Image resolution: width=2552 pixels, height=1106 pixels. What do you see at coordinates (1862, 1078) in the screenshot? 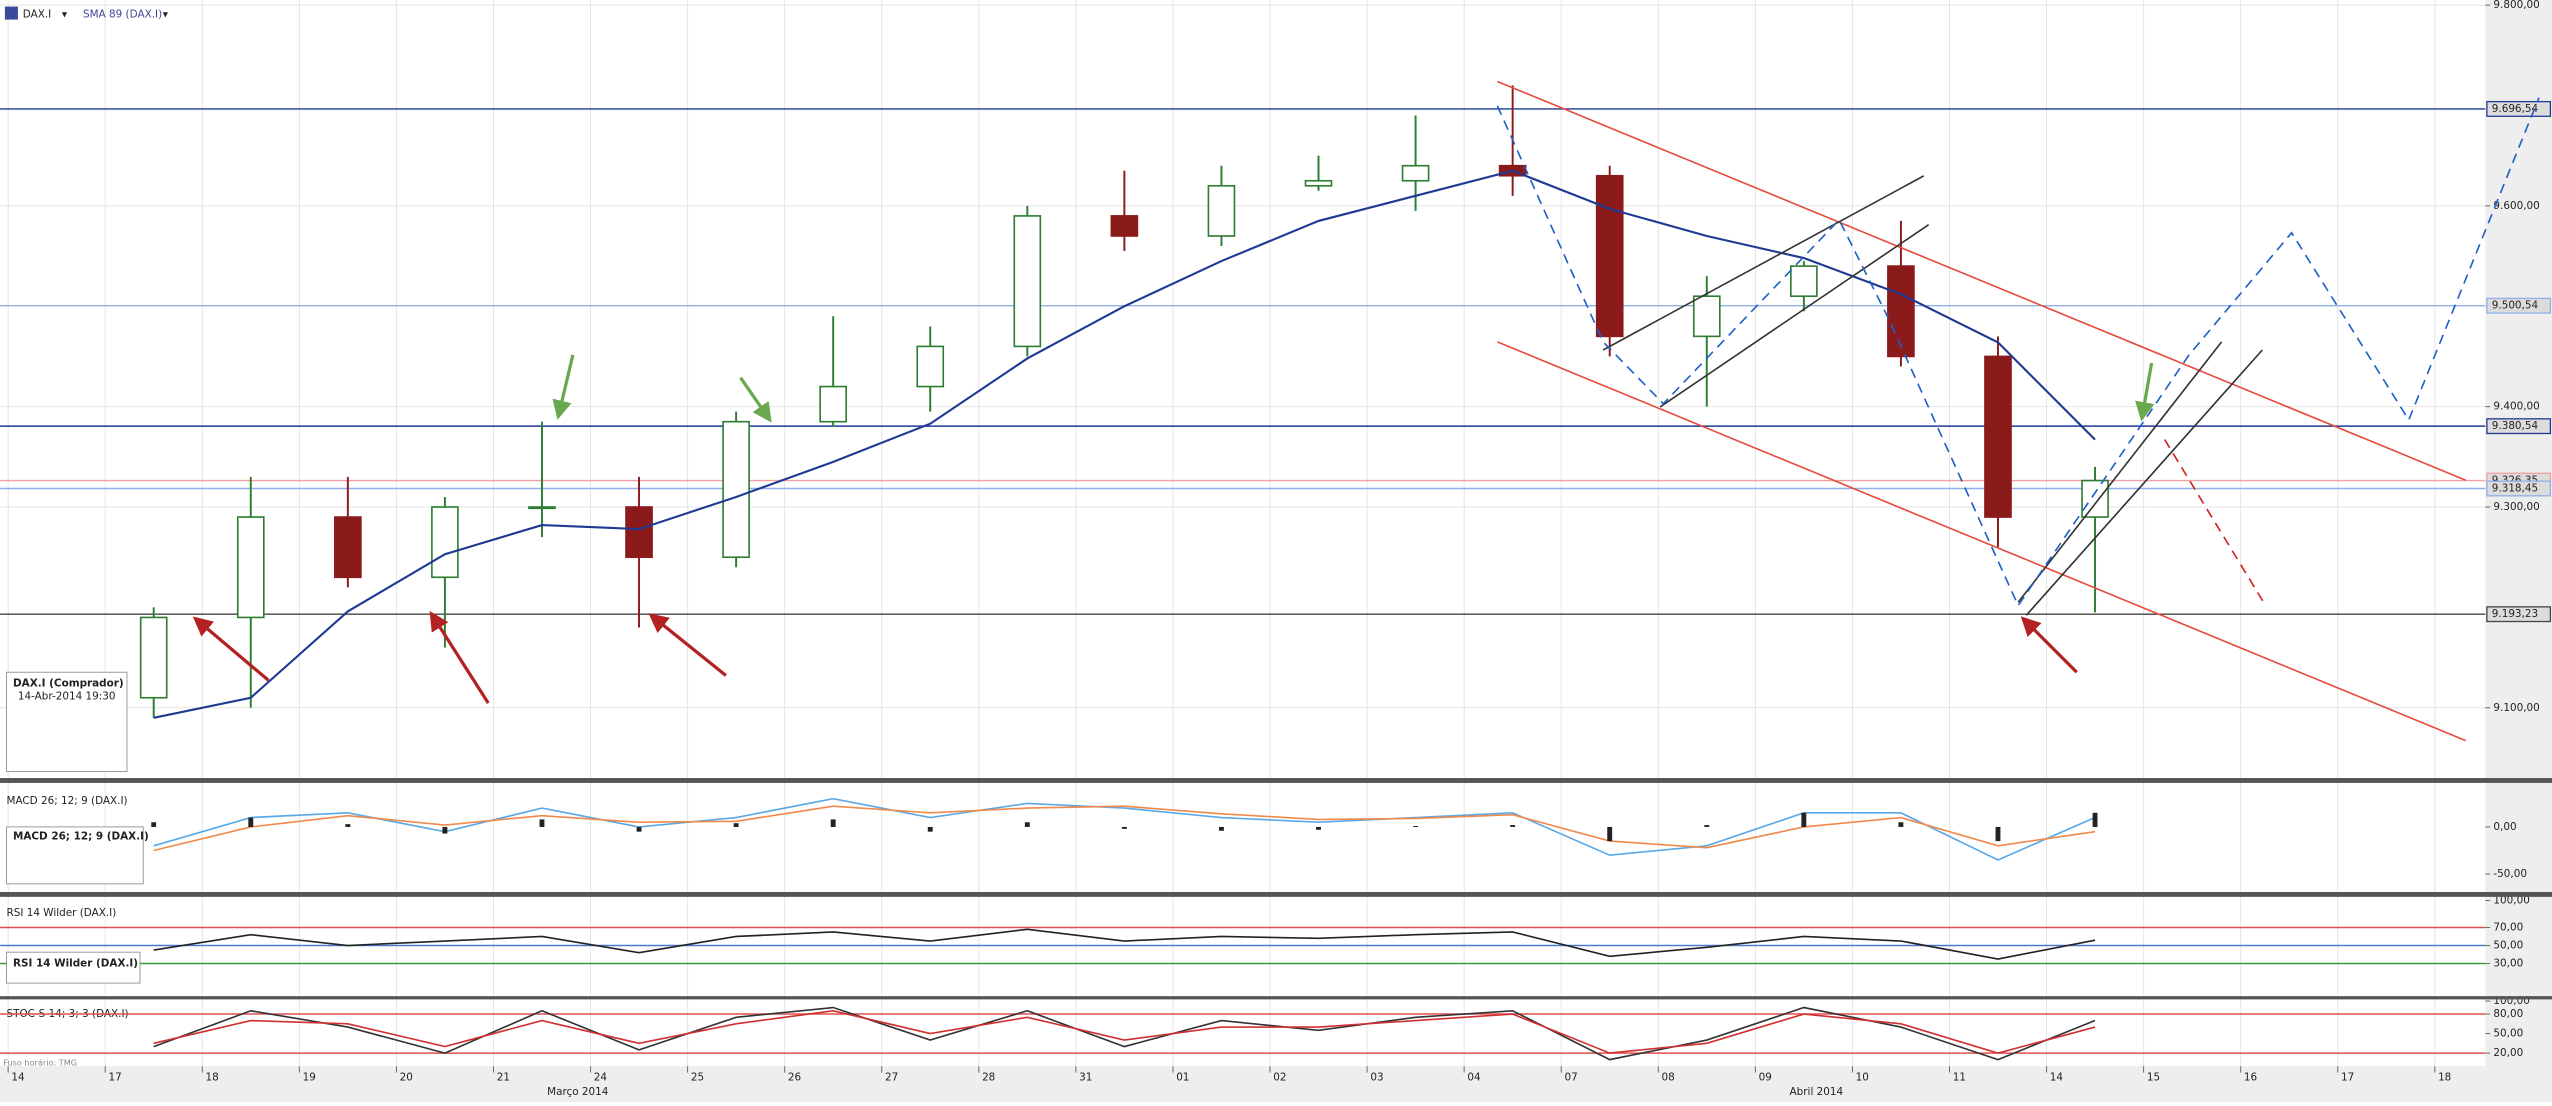
I see `x-tick-label: 10` at bounding box center [1862, 1078].